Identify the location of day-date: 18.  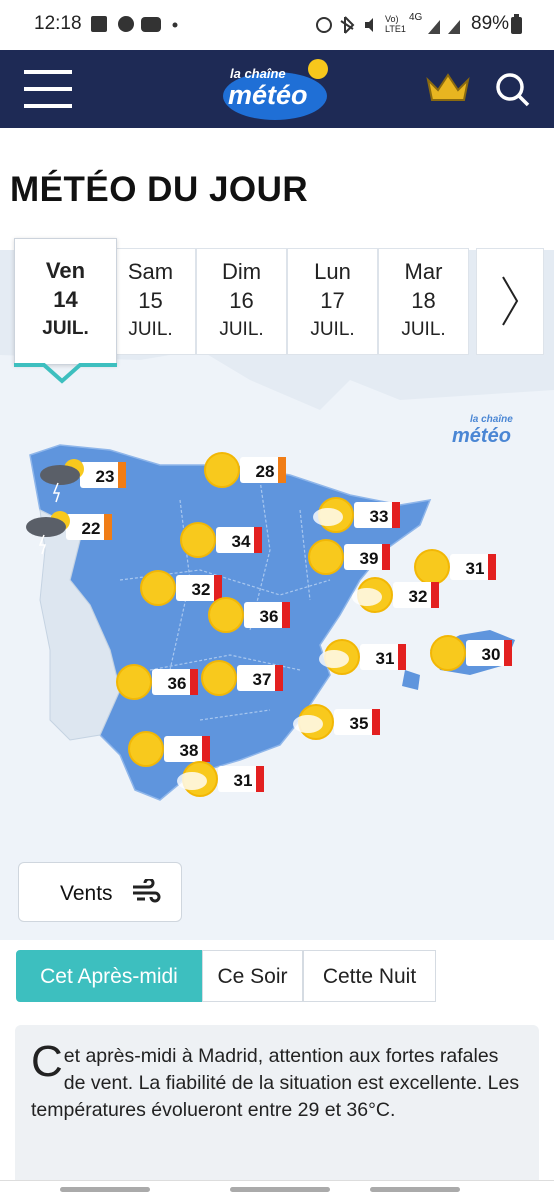
(423, 300).